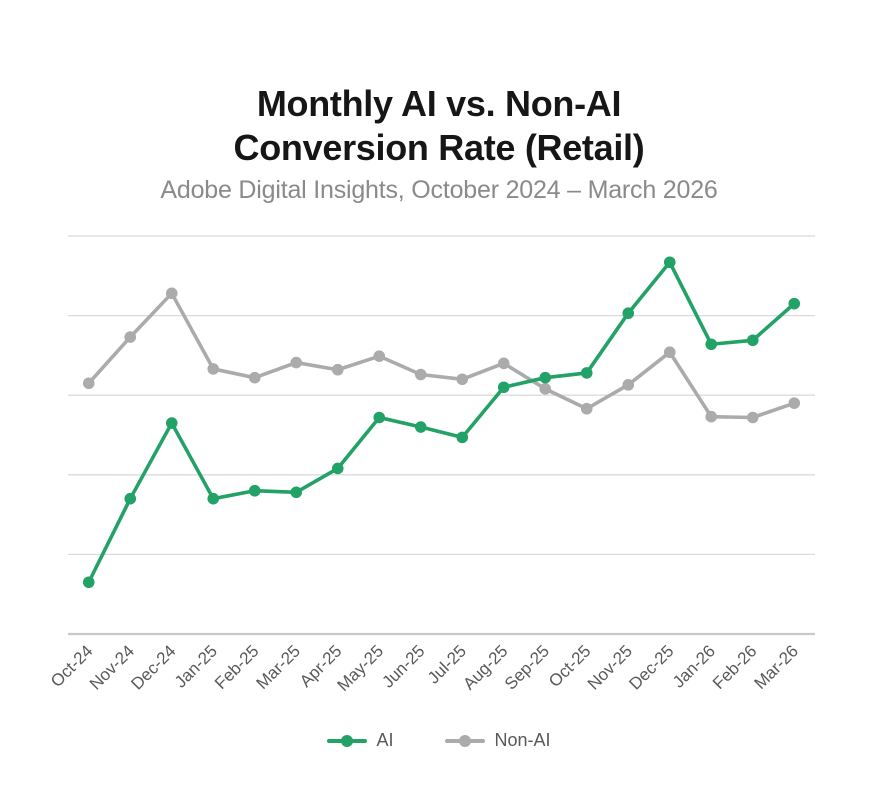 This screenshot has width=878, height=786. What do you see at coordinates (441, 355) in the screenshot?
I see `non-ai-series-line` at bounding box center [441, 355].